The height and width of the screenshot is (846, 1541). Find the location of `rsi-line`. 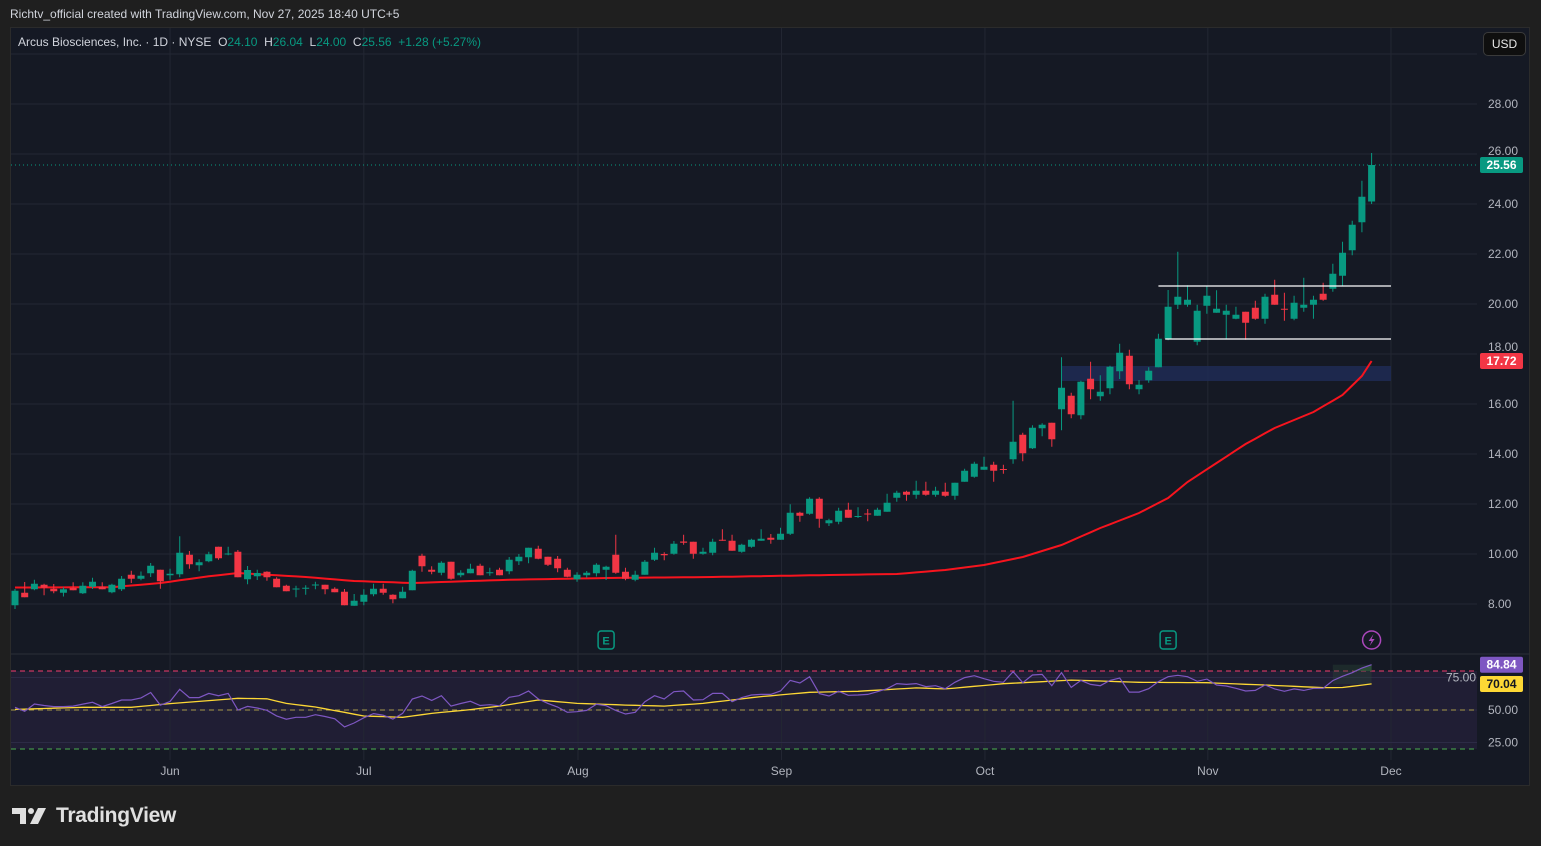

rsi-line is located at coordinates (693, 696).